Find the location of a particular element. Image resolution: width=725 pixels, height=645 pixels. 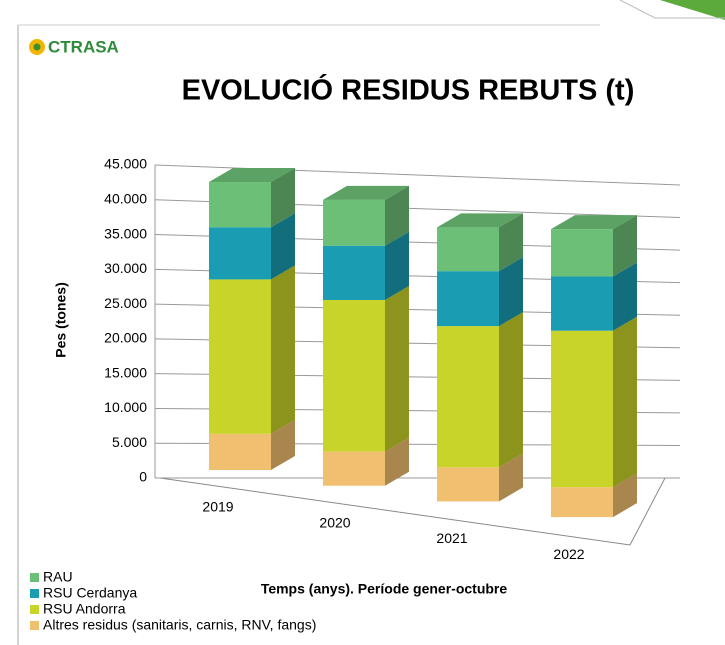

y-tick-label: 15.000 is located at coordinates (125, 372).